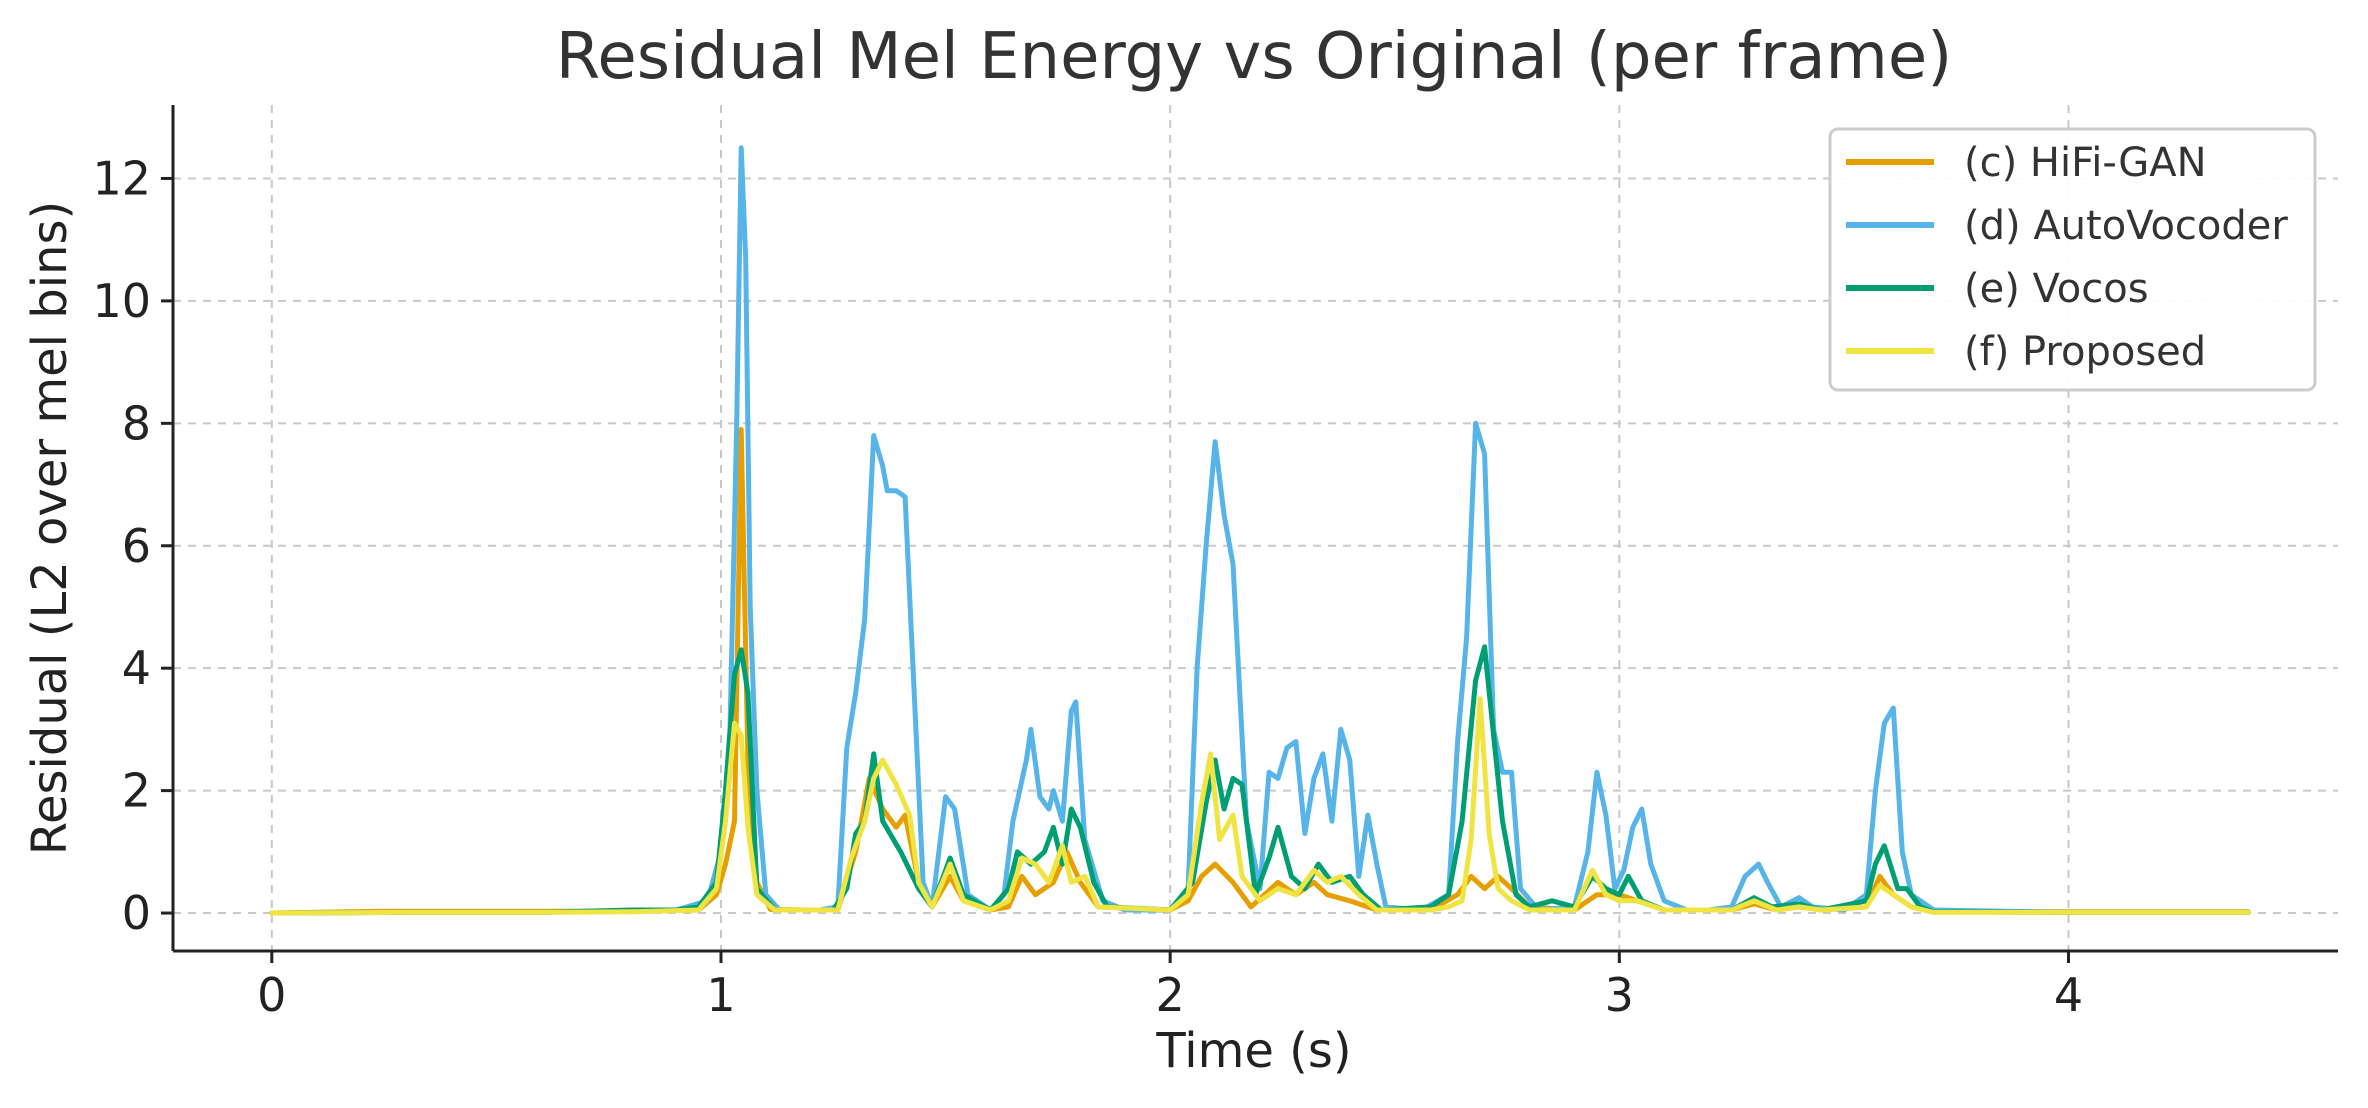 This screenshot has width=2368, height=1108. Describe the element at coordinates (136, 913) in the screenshot. I see `y-tick-label: 0` at that location.